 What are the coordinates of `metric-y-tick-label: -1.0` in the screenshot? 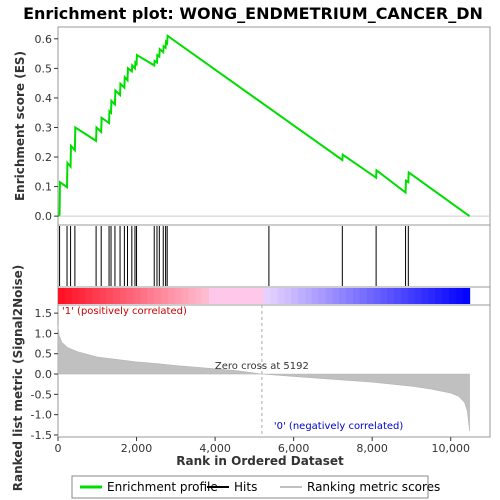 It's located at (41, 415).